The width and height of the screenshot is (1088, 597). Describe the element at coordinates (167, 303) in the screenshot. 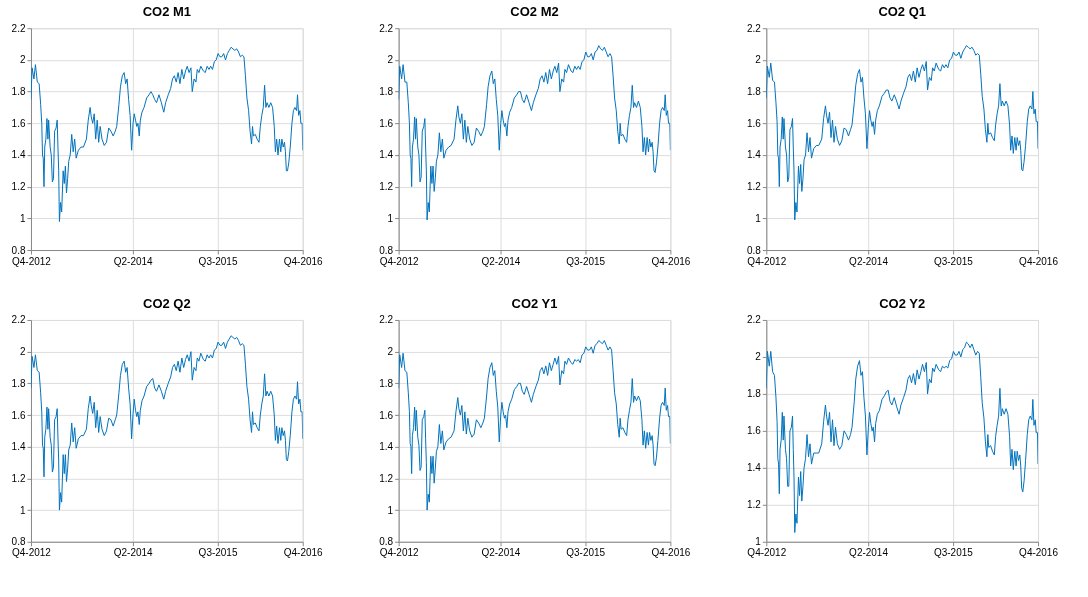

I see `chart-title: CO2 Q2` at that location.